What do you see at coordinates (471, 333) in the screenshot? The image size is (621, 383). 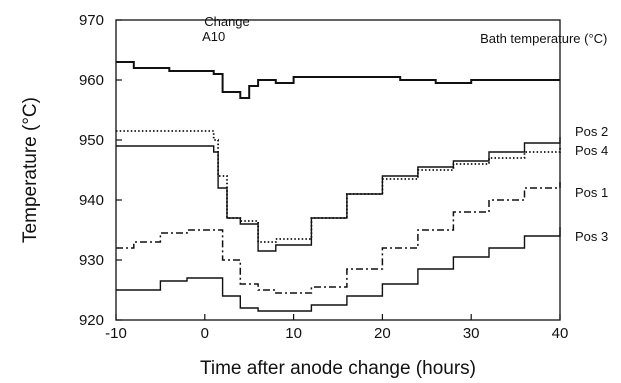 I see `x-tick-label: 30` at bounding box center [471, 333].